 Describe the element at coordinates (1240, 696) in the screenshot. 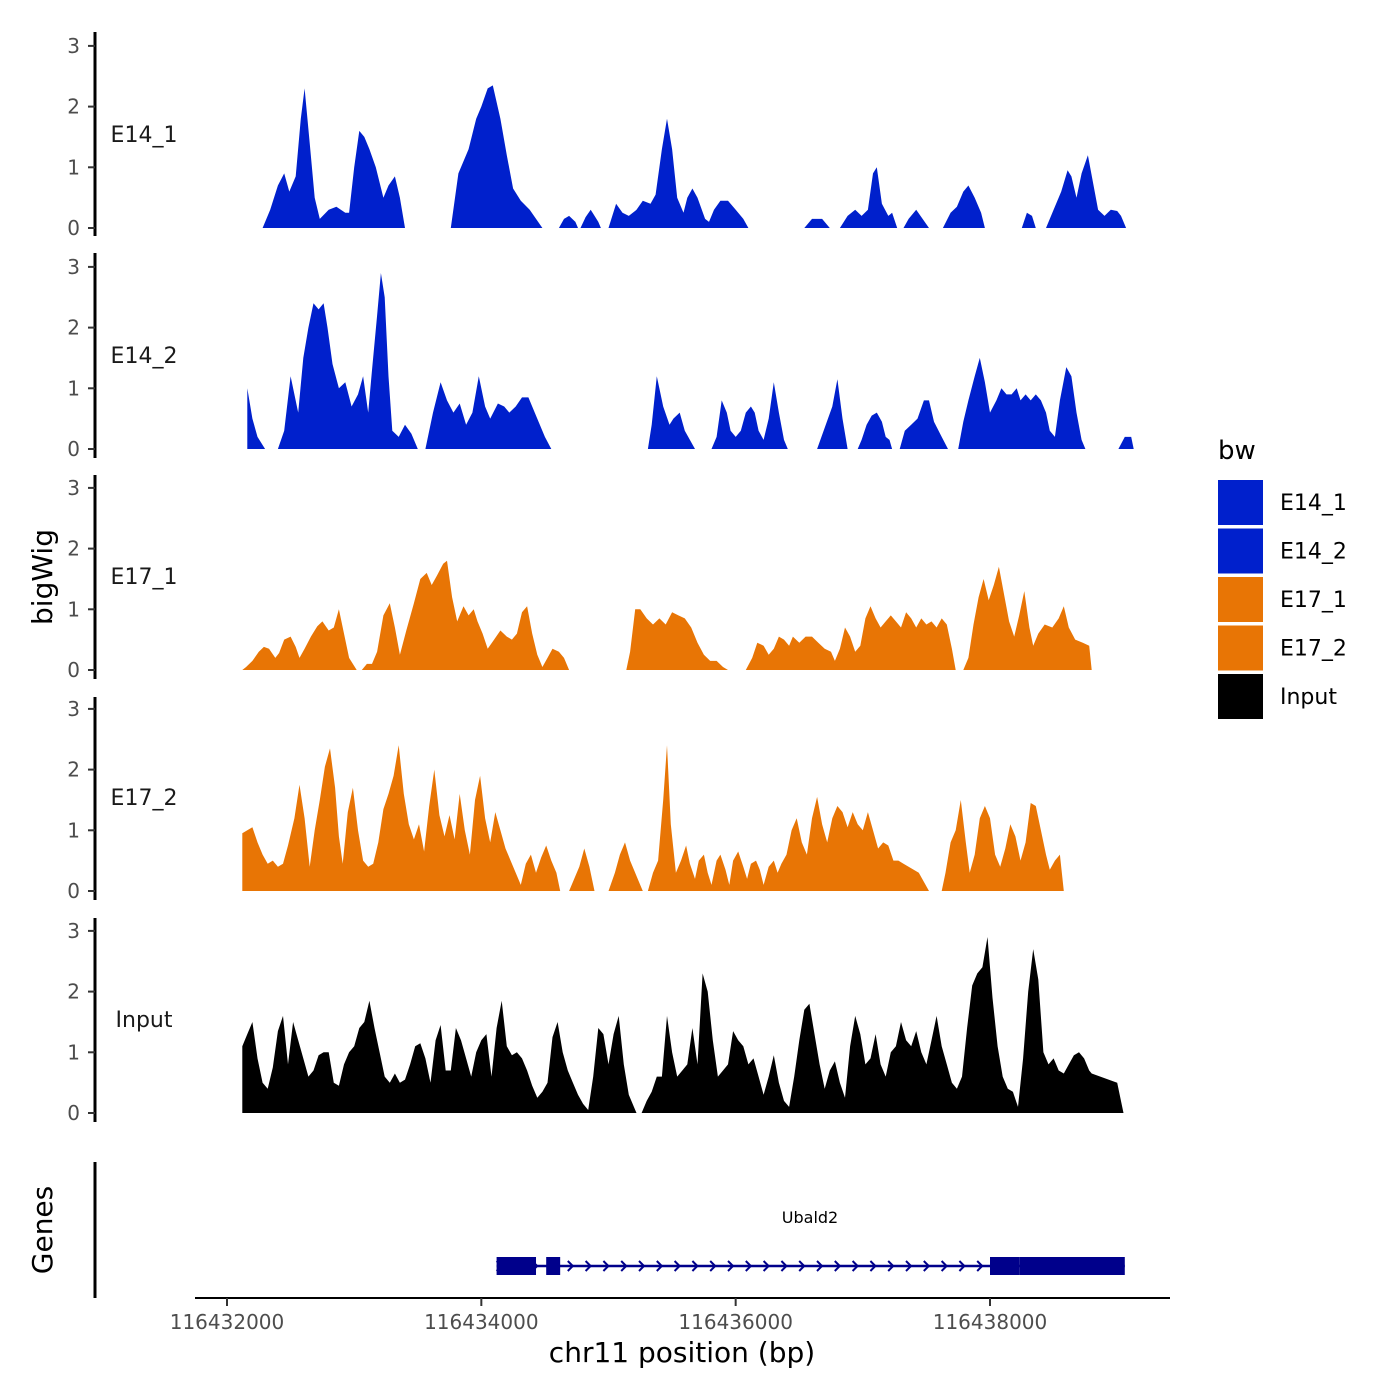

I see `legend-key-Input` at that location.